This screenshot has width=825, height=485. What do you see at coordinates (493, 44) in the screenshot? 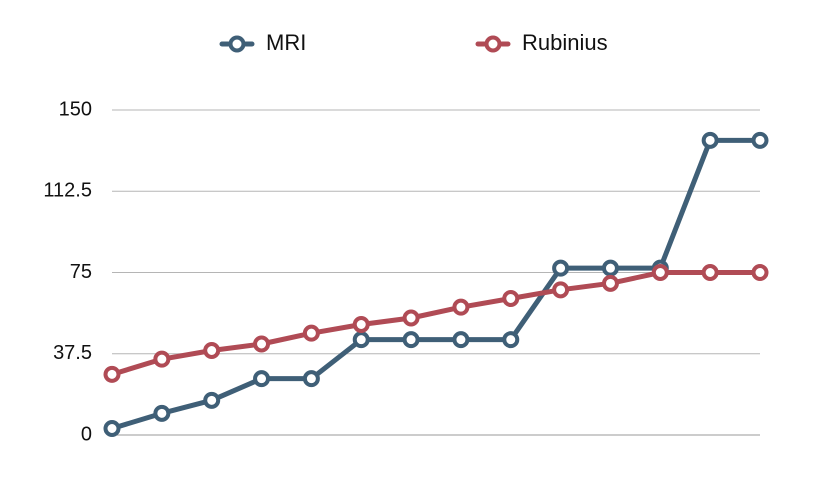
I see `legend-marker-rubinius` at bounding box center [493, 44].